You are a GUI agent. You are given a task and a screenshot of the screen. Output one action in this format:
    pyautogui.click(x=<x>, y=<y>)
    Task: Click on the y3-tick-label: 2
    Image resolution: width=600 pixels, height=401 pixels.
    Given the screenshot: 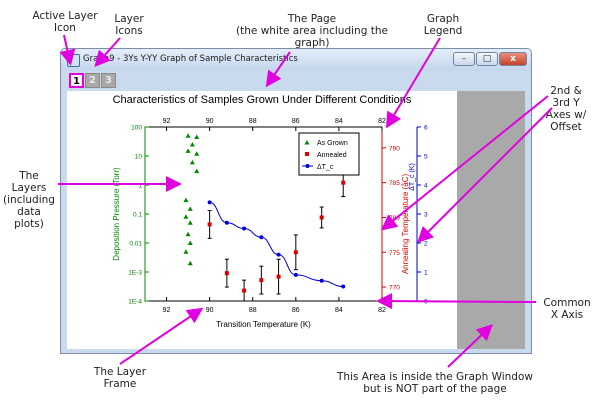 What is the action you would take?
    pyautogui.click(x=426, y=244)
    